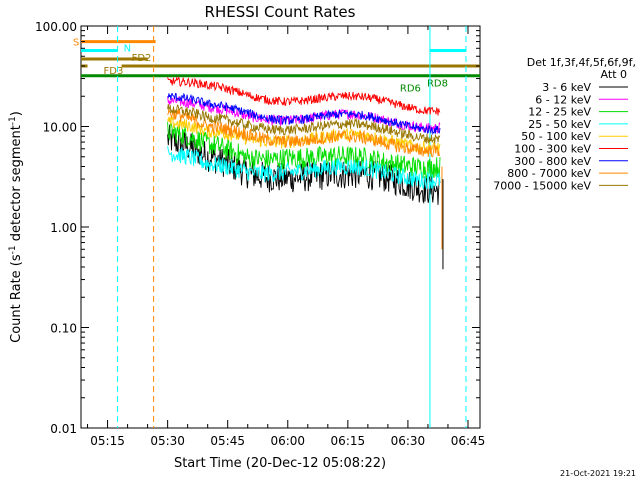  I want to click on legend-entry-label: 50 - 100 keV, so click(556, 136).